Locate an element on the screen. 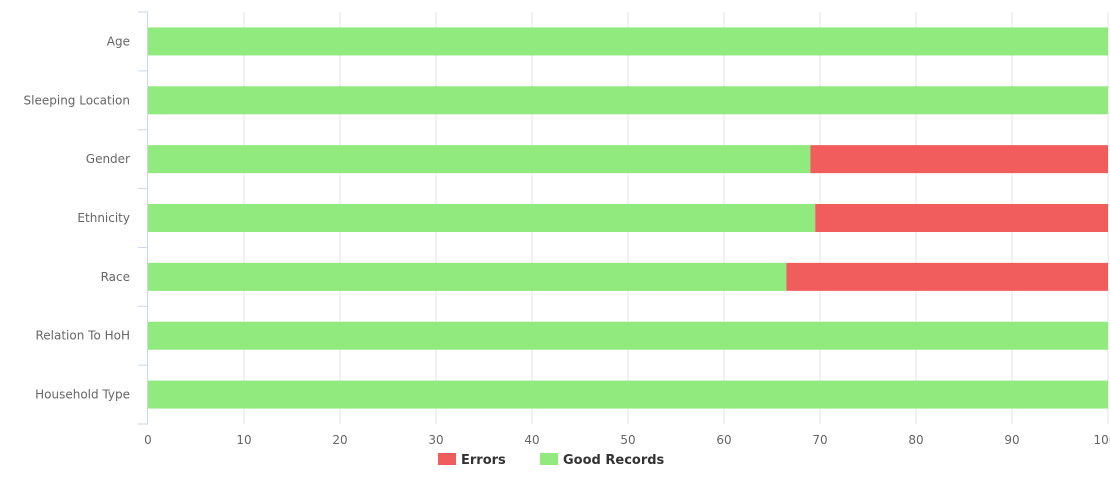  x-tick-label: 50 is located at coordinates (627, 440).